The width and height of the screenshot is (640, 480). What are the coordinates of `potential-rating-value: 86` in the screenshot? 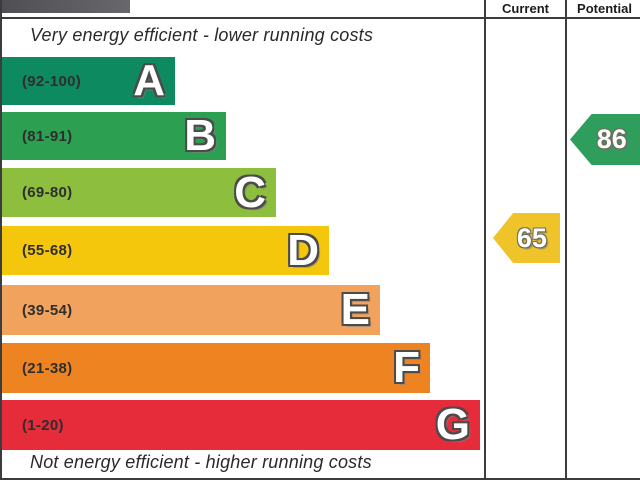 It's located at (611, 139).